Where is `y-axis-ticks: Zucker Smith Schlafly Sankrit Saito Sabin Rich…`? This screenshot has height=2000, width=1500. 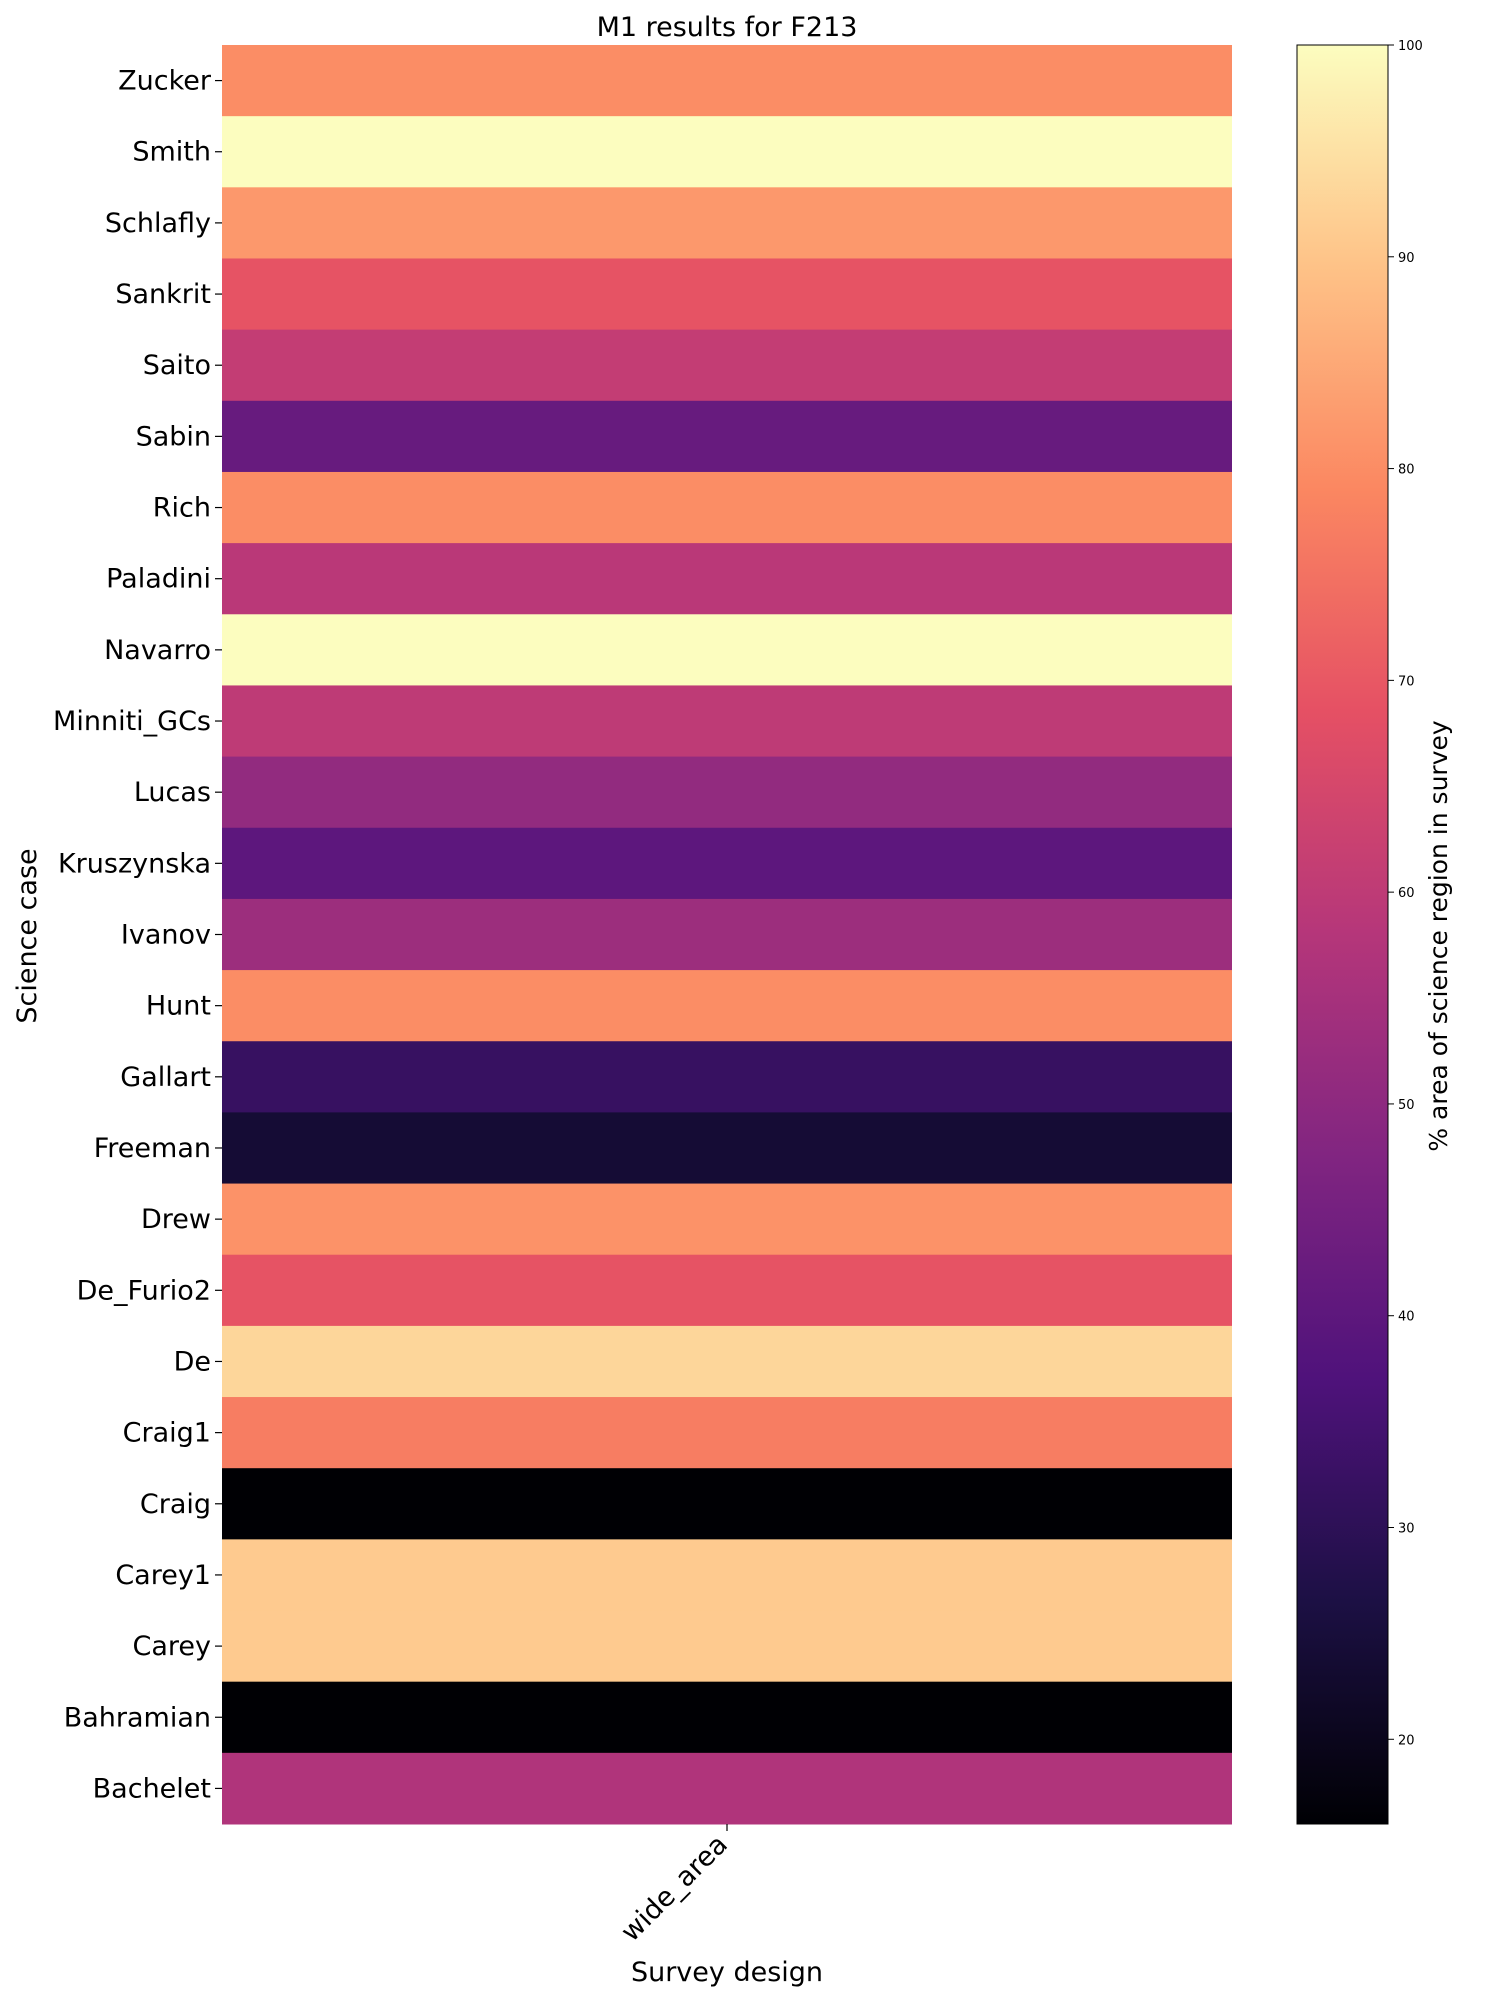 y-axis-ticks: Zucker Smith Schlafly Sankrit Saito Sabin Rich… is located at coordinates (137, 935).